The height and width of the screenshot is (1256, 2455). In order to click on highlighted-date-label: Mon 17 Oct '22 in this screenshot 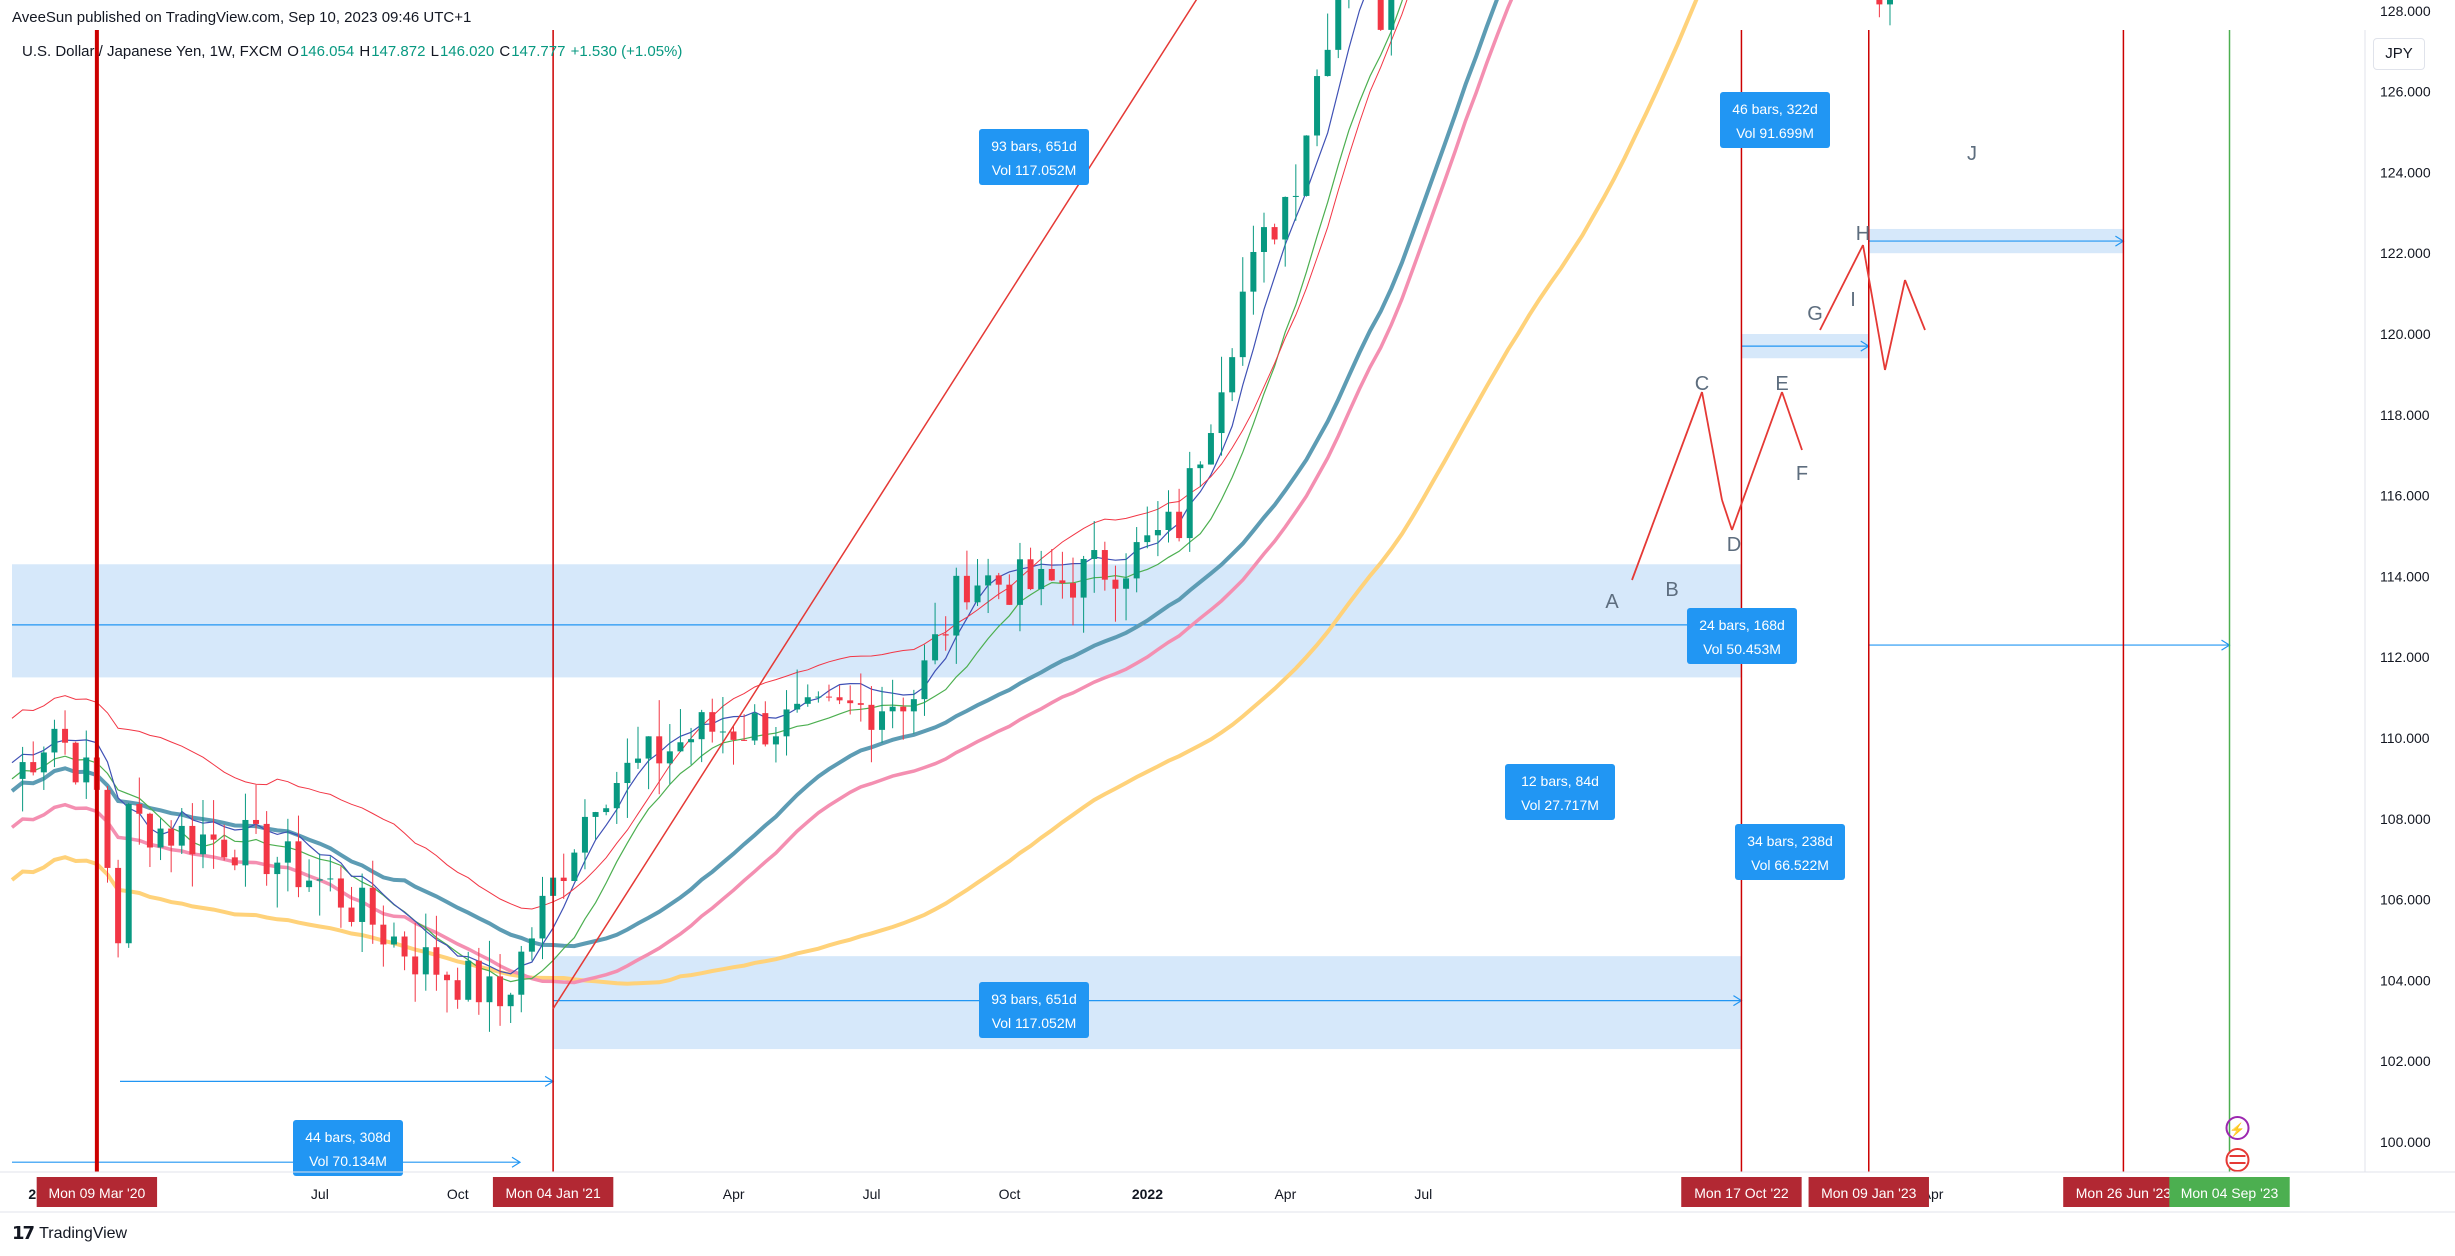, I will do `click(1741, 1193)`.